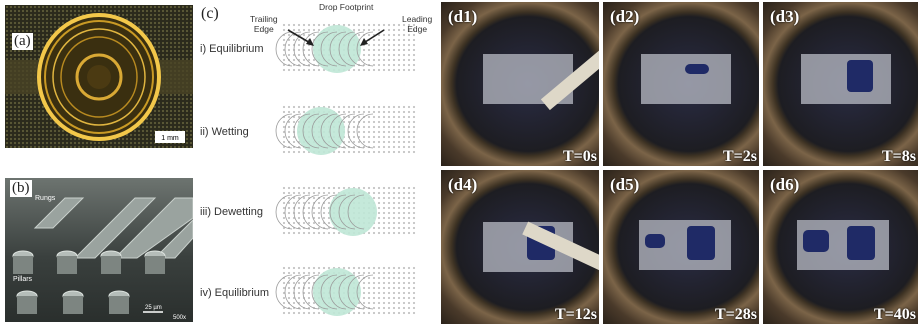 Image resolution: width=918 pixels, height=324 pixels. What do you see at coordinates (22, 41) in the screenshot?
I see `panel-a-tag: (a)` at bounding box center [22, 41].